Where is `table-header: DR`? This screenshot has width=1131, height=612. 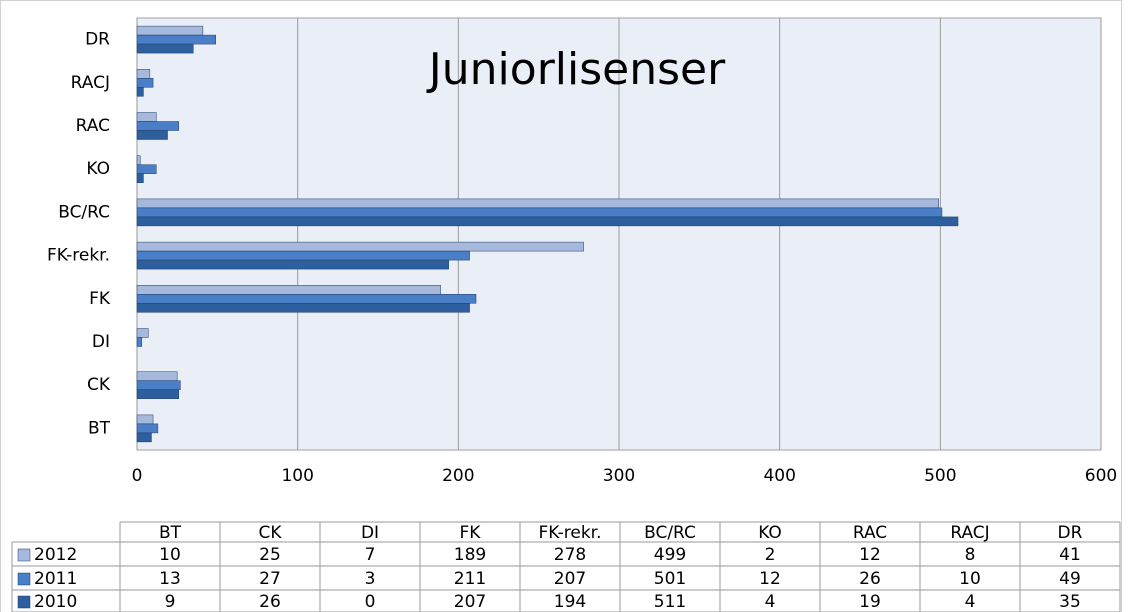
table-header: DR is located at coordinates (1070, 533).